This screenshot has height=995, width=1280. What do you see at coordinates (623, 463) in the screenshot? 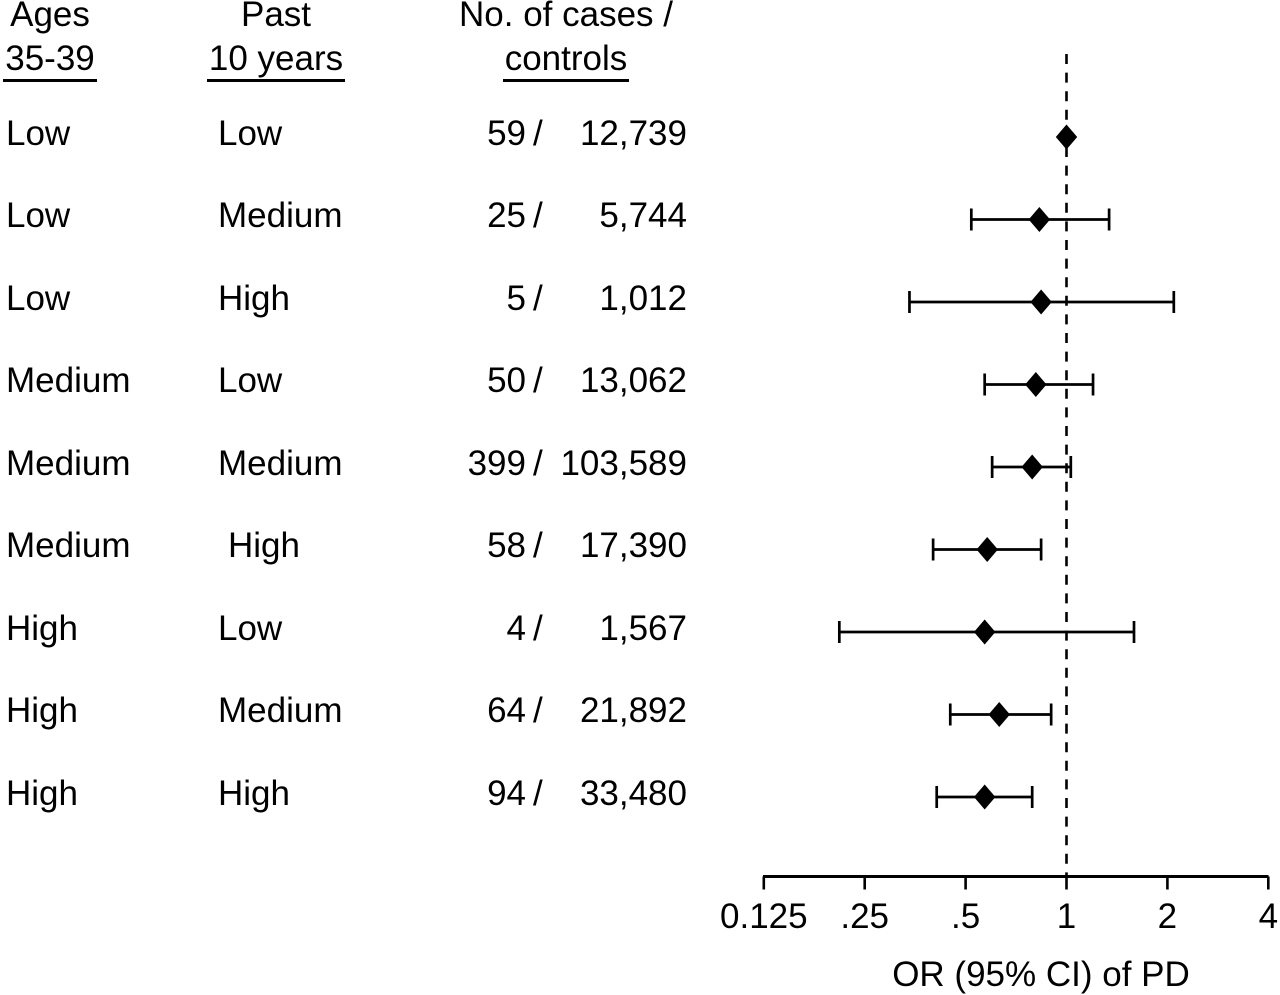
I see `row-controls-value: 103,589` at bounding box center [623, 463].